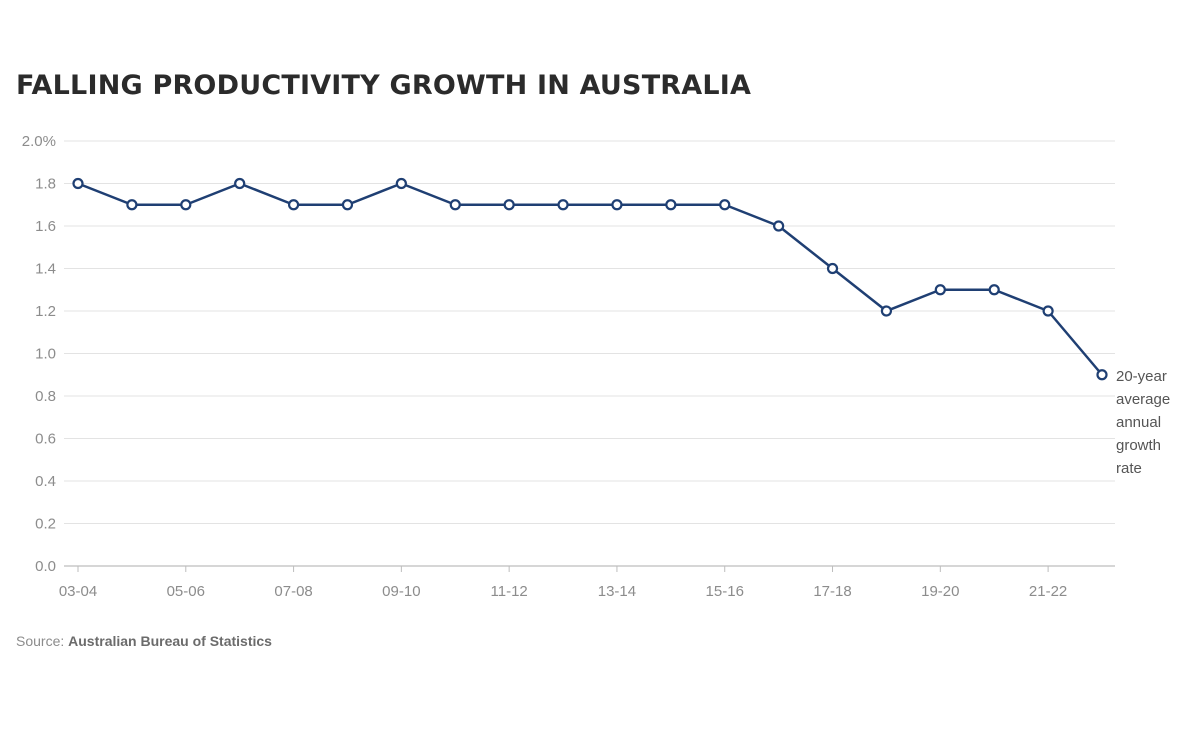 This screenshot has width=1200, height=750. What do you see at coordinates (45, 439) in the screenshot?
I see `y-tick-label: 0.6` at bounding box center [45, 439].